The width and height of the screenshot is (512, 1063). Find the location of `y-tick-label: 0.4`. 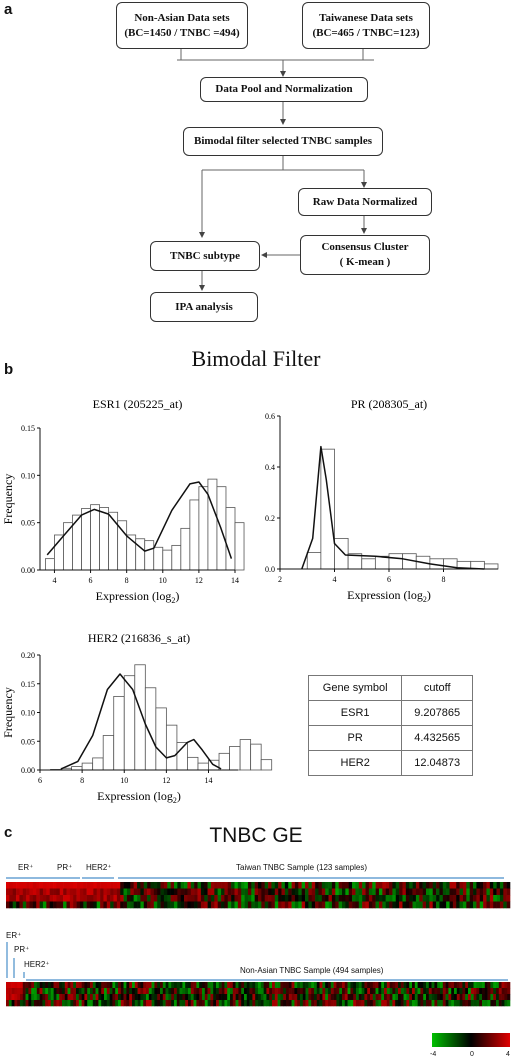

y-tick-label: 0.4 is located at coordinates (270, 467).